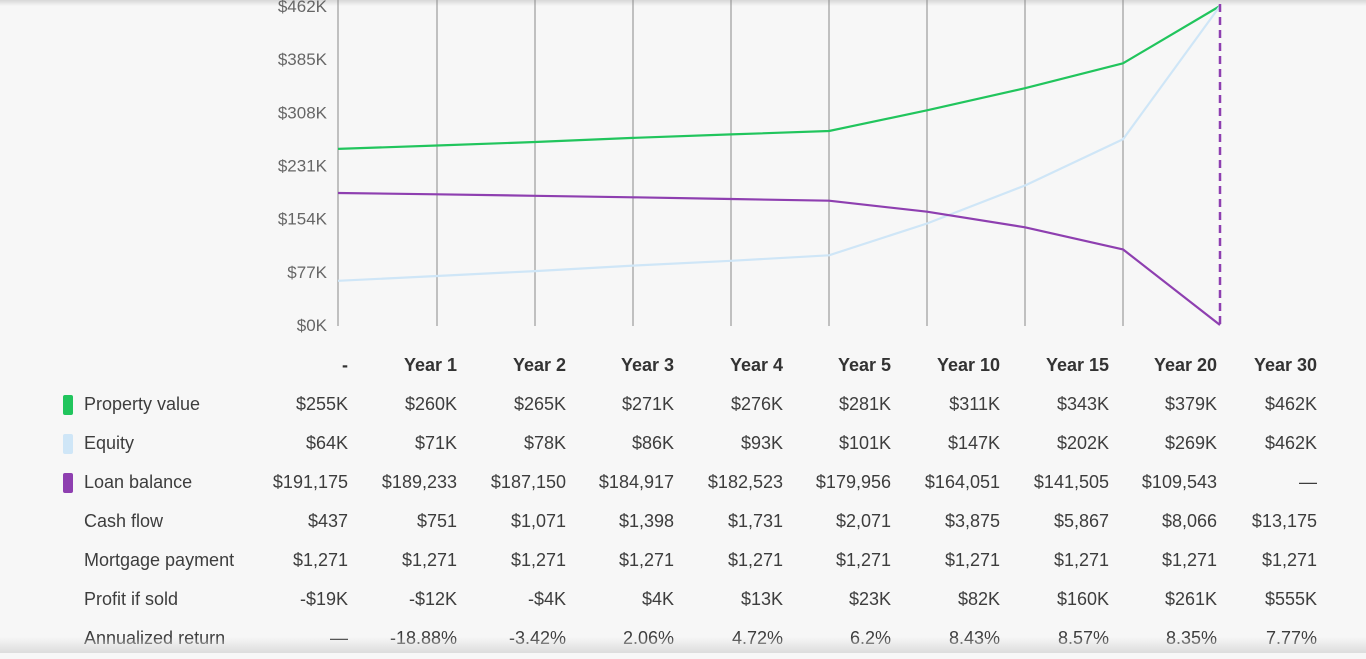 The height and width of the screenshot is (659, 1366). Describe the element at coordinates (307, 272) in the screenshot. I see `y-tick-label: $77K` at that location.